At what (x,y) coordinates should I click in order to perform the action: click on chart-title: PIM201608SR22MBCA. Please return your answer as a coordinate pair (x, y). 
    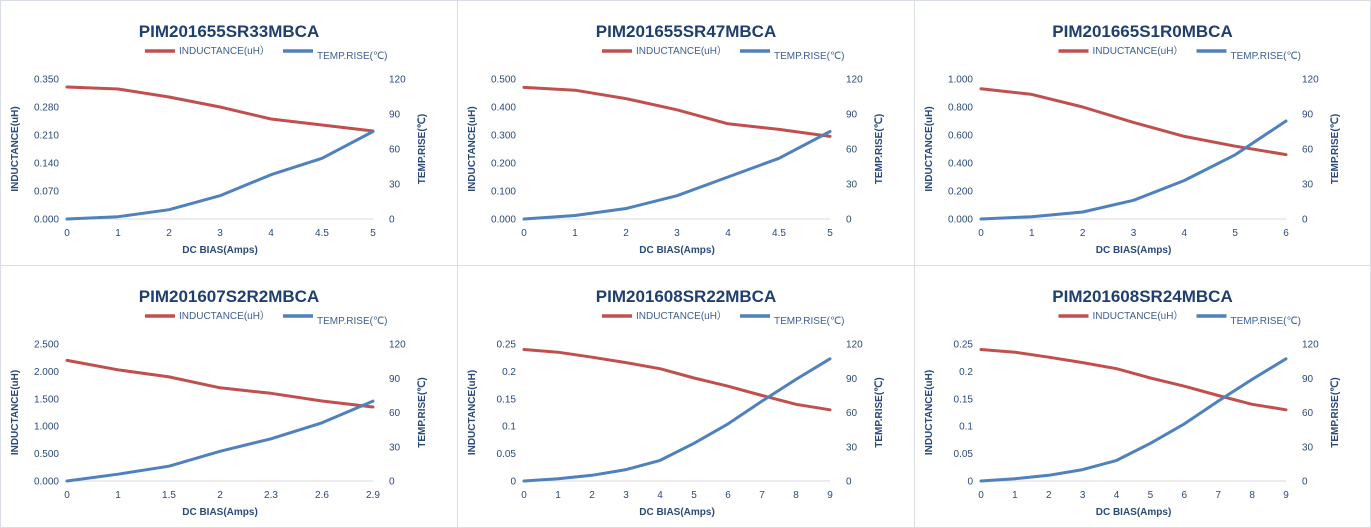
    Looking at the image, I should click on (686, 296).